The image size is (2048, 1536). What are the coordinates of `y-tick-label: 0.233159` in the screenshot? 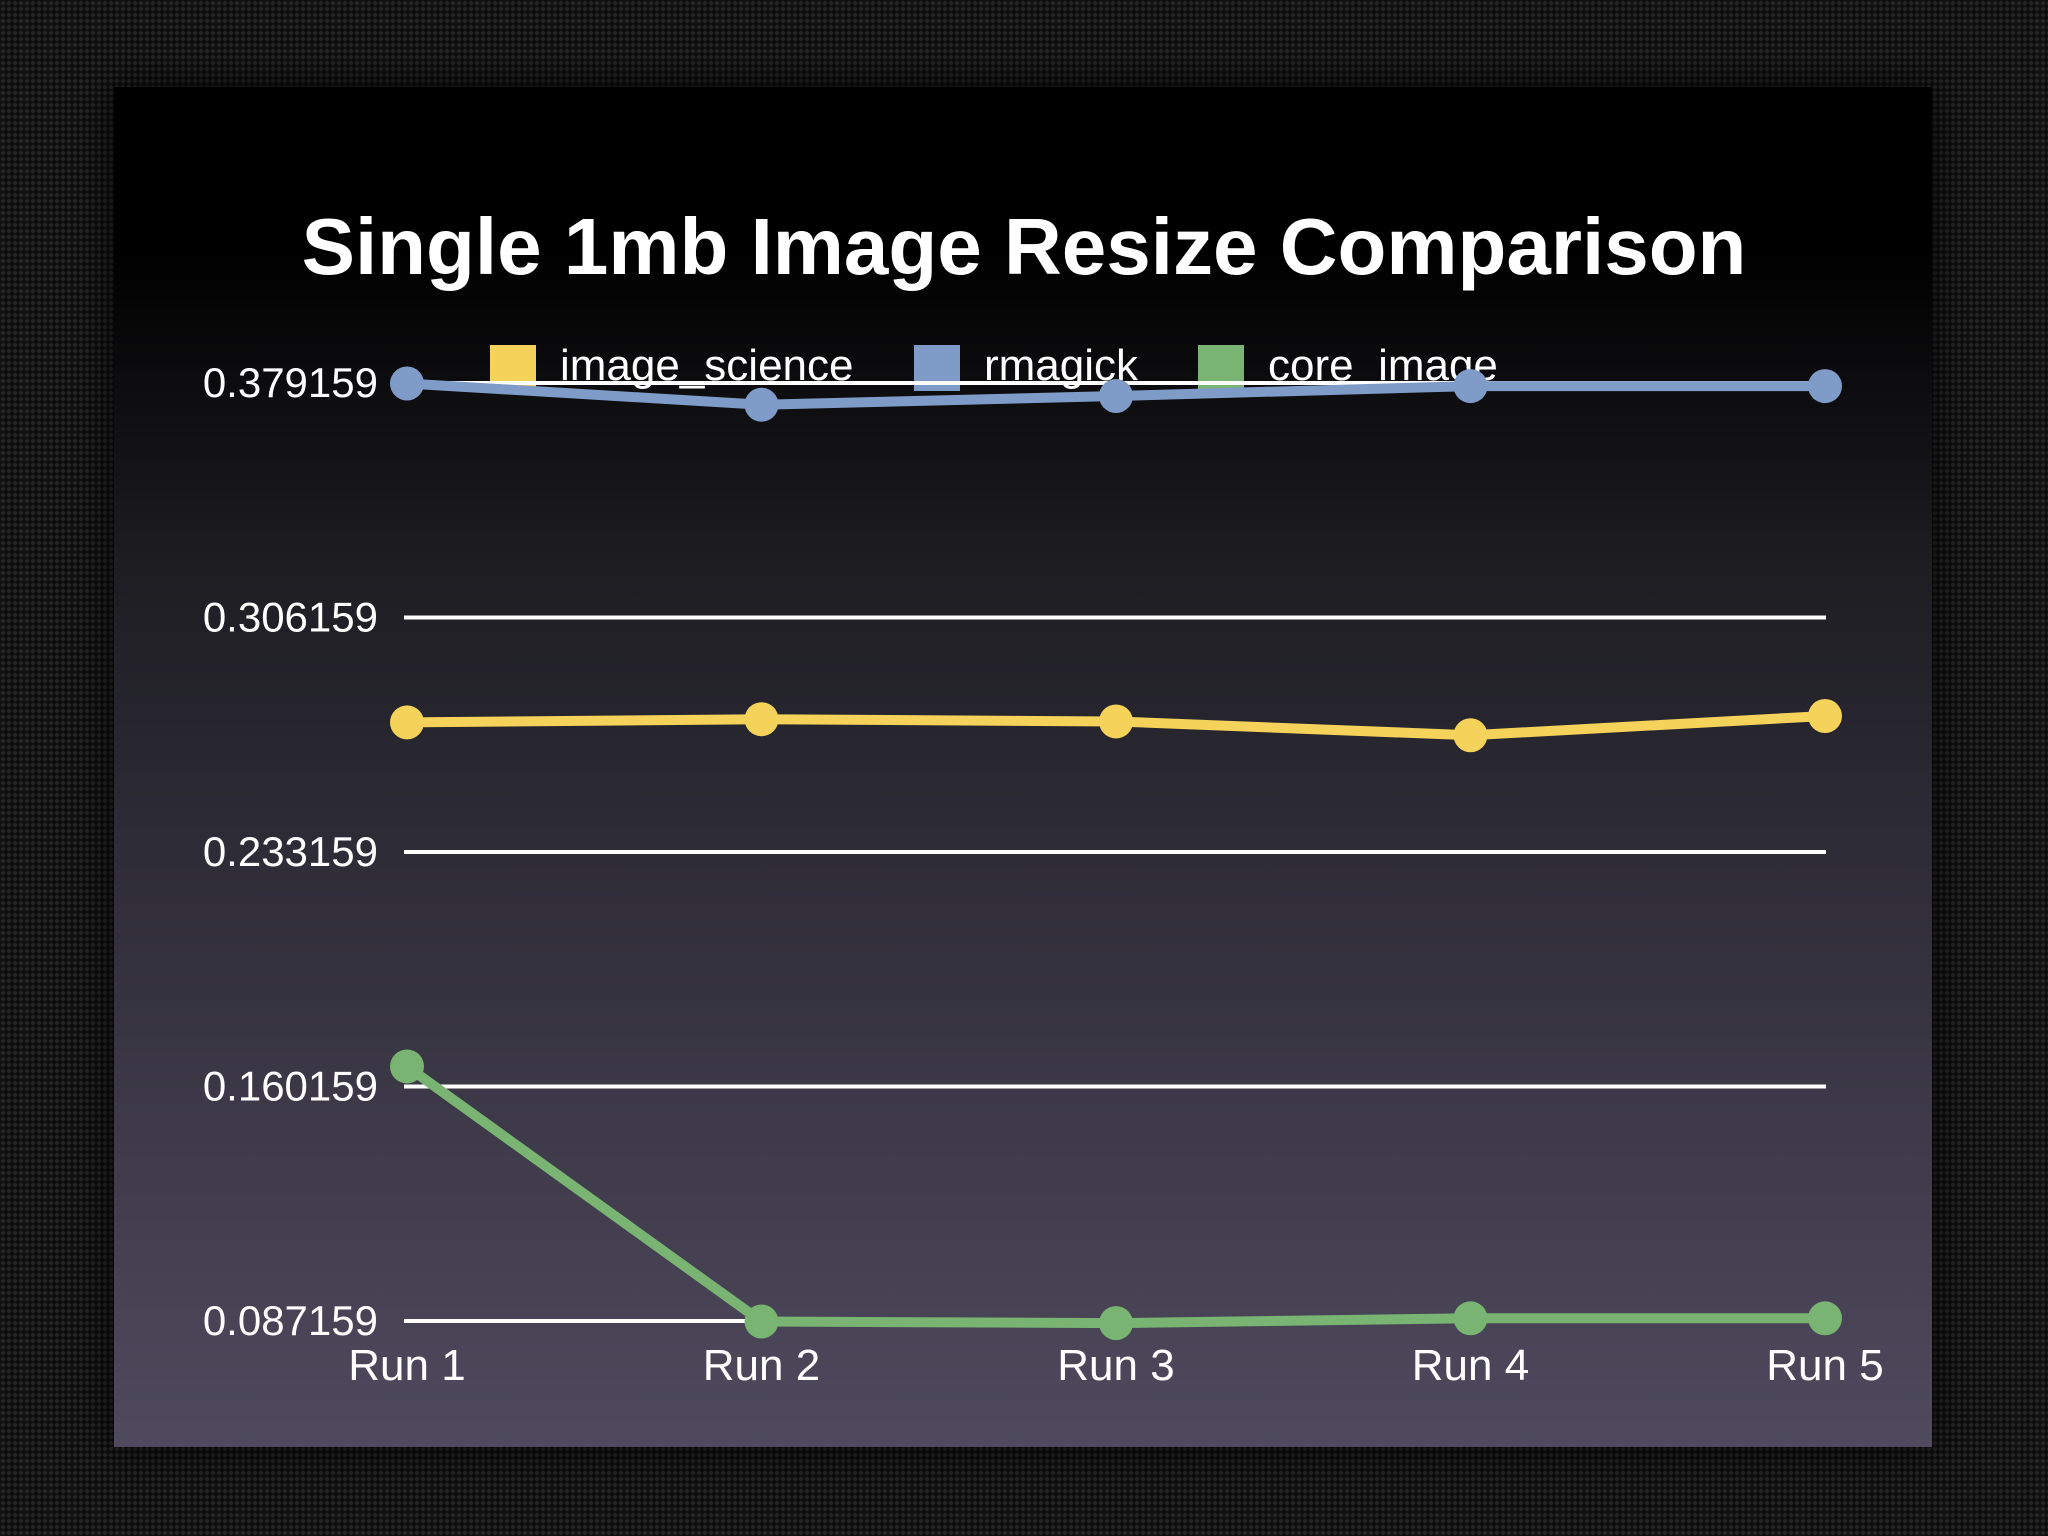 It's located at (290, 851).